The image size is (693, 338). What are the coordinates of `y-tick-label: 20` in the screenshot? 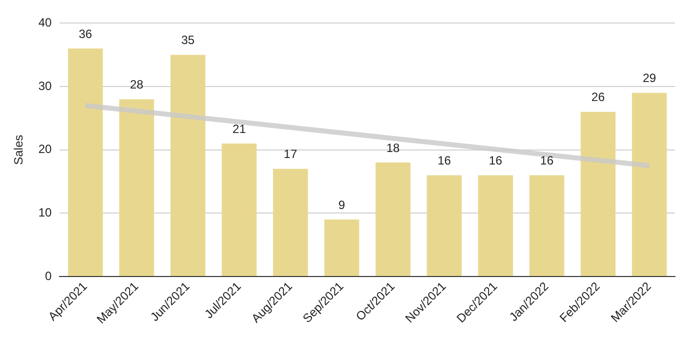 It's located at (45, 149).